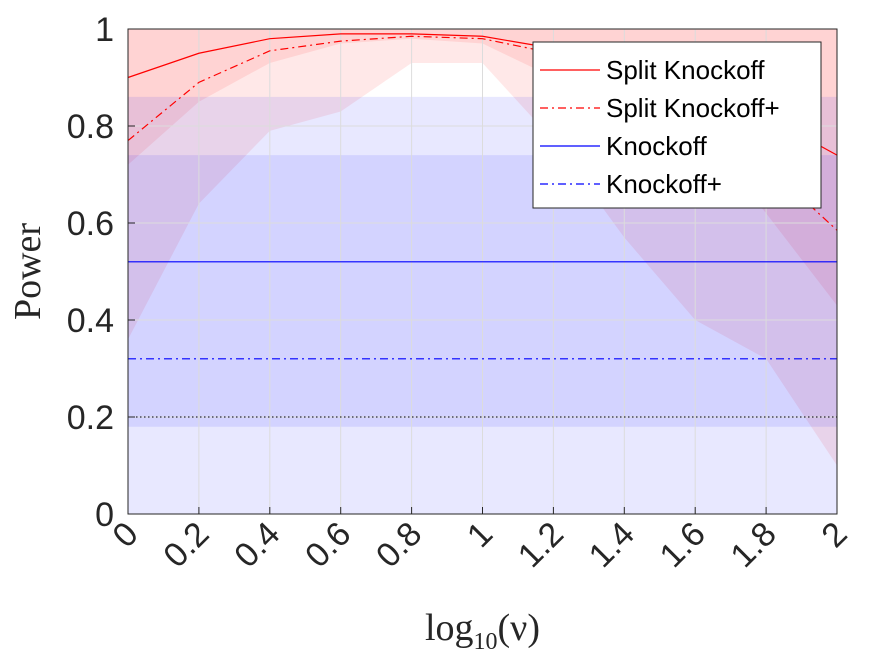 This screenshot has width=875, height=656. I want to click on x-axis-label-subscript: 10, so click(486, 642).